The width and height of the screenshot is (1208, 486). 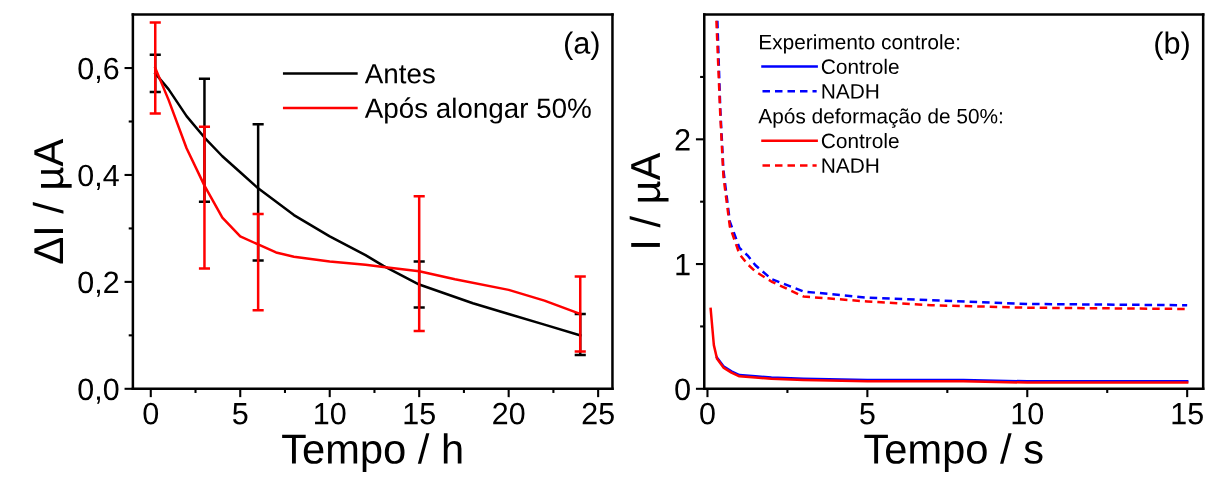 What do you see at coordinates (52, 201) in the screenshot?
I see `y-axis-title: ΔI / µA` at bounding box center [52, 201].